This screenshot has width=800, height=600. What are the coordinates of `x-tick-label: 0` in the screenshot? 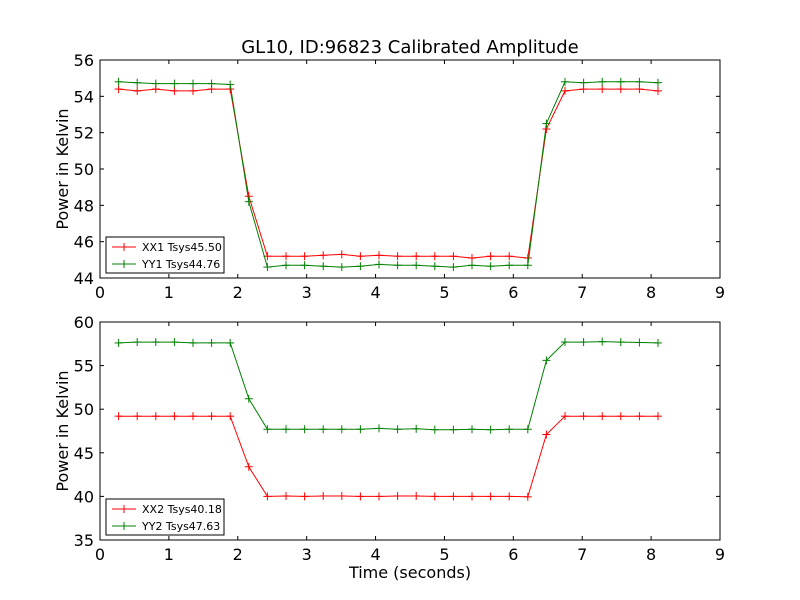 It's located at (100, 554).